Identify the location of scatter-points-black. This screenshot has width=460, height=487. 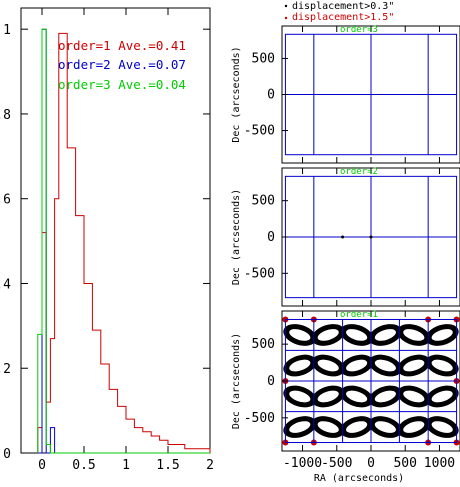
(371, 381).